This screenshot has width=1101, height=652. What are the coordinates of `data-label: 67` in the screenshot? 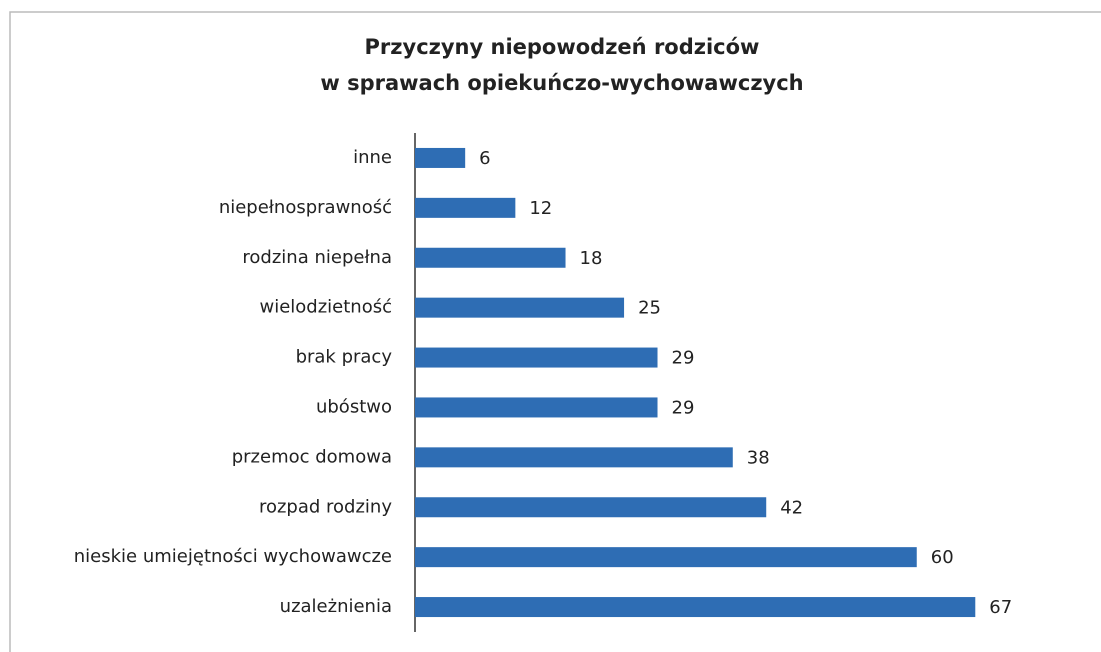 It's located at (1000, 607).